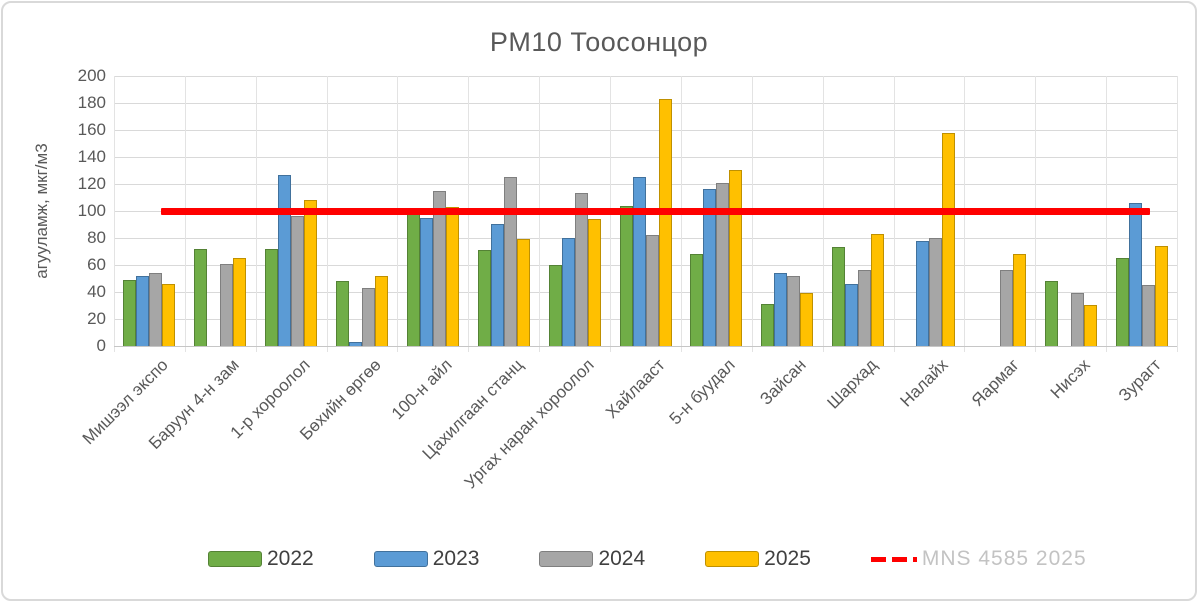  I want to click on y-axis-tick-40: 40, so click(96, 291).